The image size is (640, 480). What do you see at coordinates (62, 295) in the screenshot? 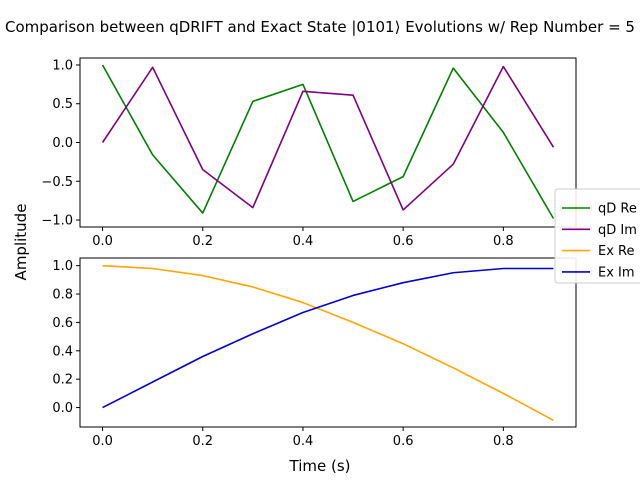
I see `bottom-y-tick-label: 0.8` at bounding box center [62, 295].